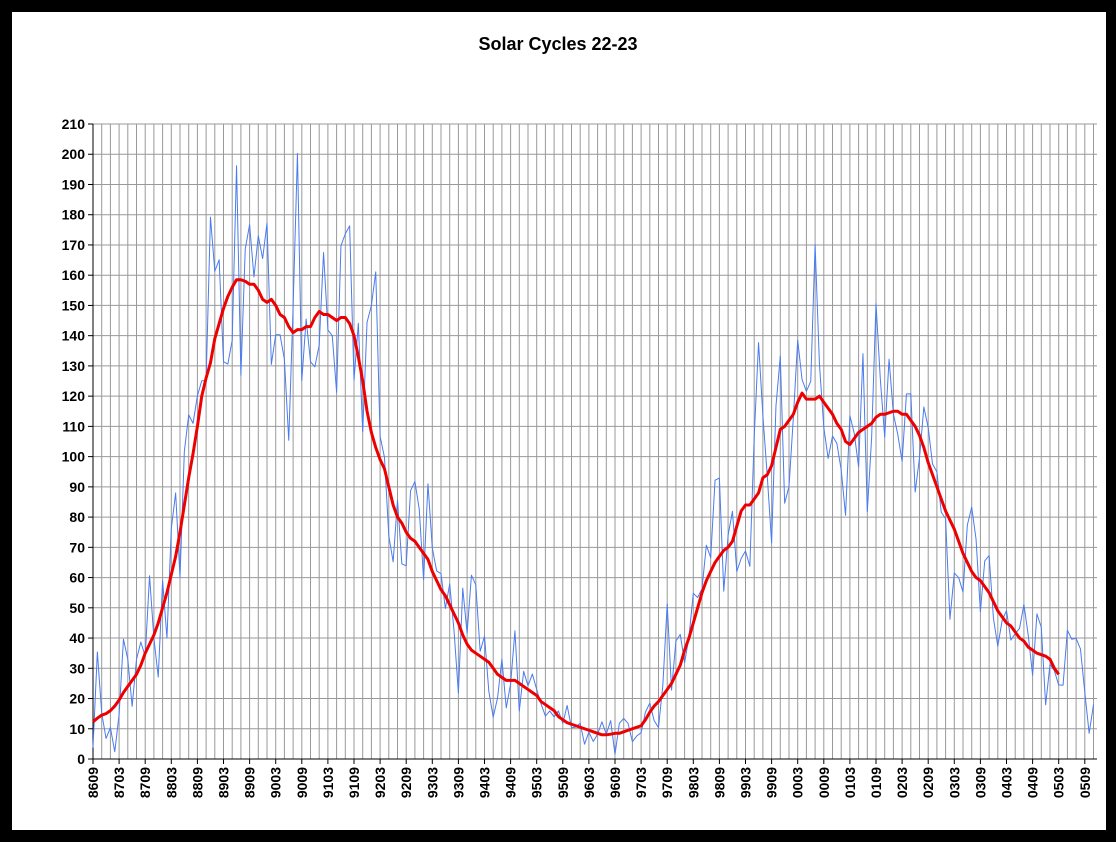 The width and height of the screenshot is (1116, 842). Describe the element at coordinates (74, 336) in the screenshot. I see `y-tick-label: 140` at that location.